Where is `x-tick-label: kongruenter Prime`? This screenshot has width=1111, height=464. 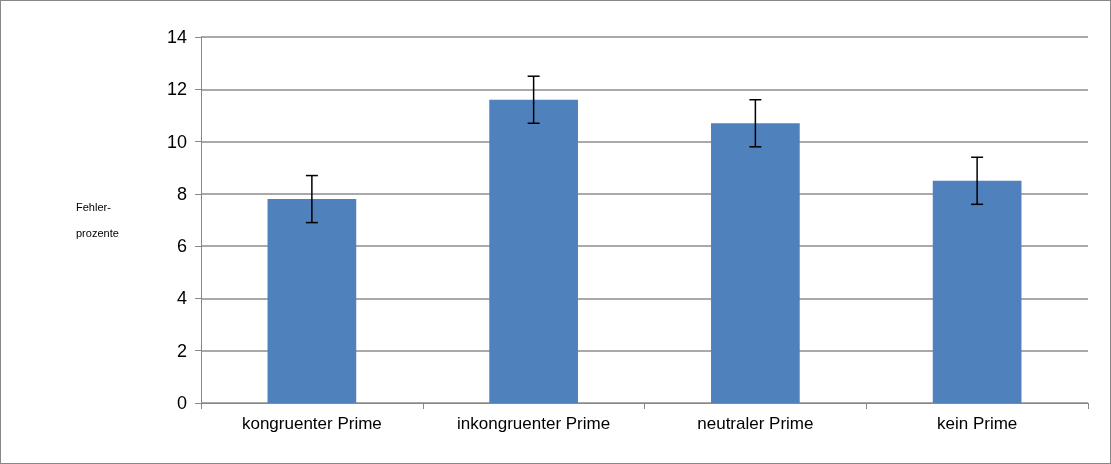
x-tick-label: kongruenter Prime is located at coordinates (311, 423).